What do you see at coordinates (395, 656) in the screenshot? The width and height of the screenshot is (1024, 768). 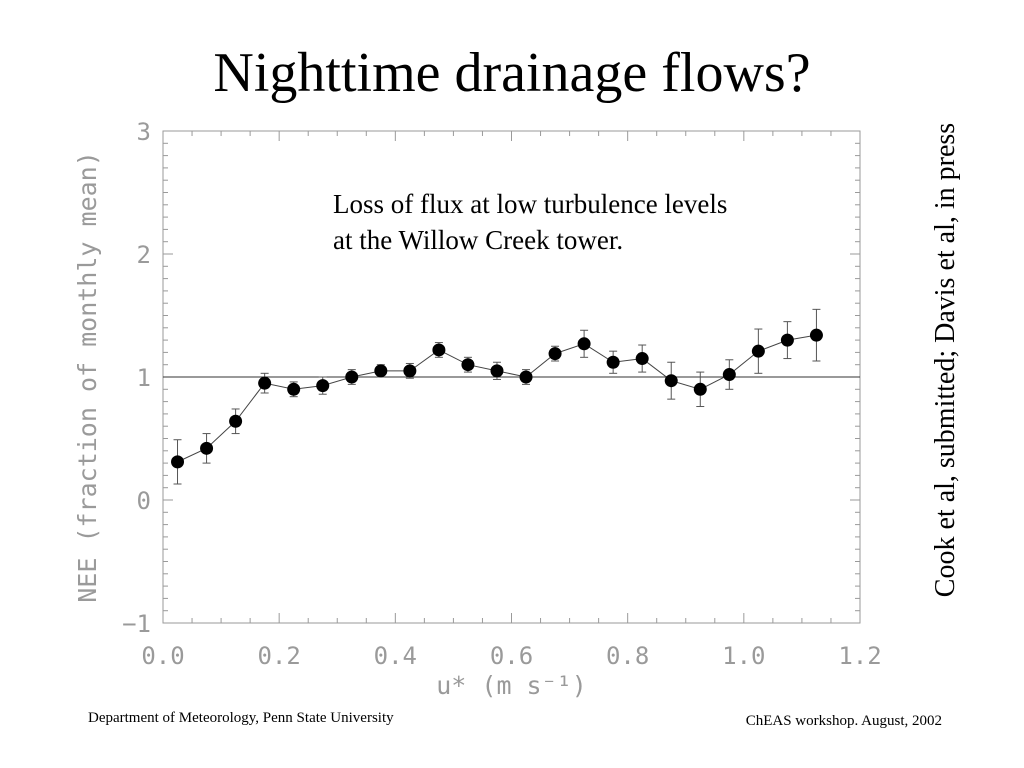 I see `x-tick-label: 0.4` at bounding box center [395, 656].